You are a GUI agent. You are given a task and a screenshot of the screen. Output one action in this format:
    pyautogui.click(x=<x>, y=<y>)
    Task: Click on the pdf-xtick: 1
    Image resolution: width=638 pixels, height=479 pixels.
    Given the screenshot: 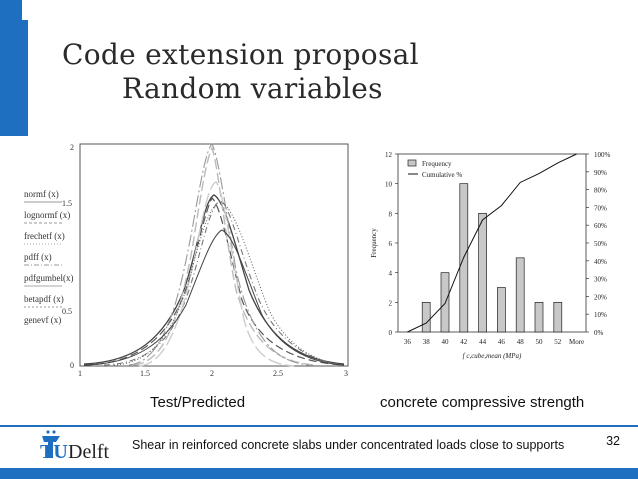 What is the action you would take?
    pyautogui.click(x=80, y=373)
    